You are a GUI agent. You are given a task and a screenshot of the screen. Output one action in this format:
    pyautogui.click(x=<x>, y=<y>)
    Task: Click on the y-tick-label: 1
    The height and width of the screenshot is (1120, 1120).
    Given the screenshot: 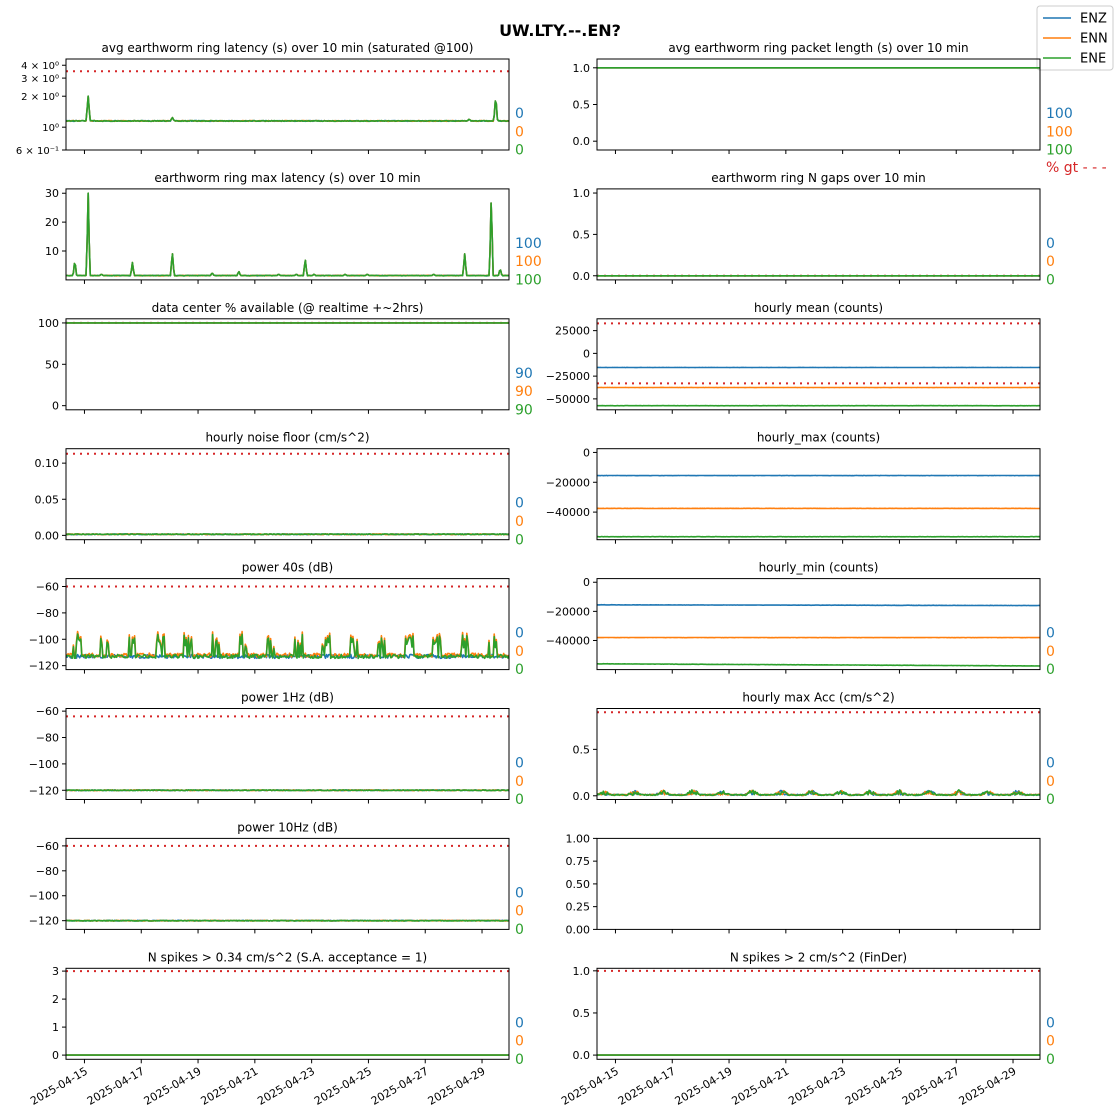 What is the action you would take?
    pyautogui.click(x=55, y=1027)
    